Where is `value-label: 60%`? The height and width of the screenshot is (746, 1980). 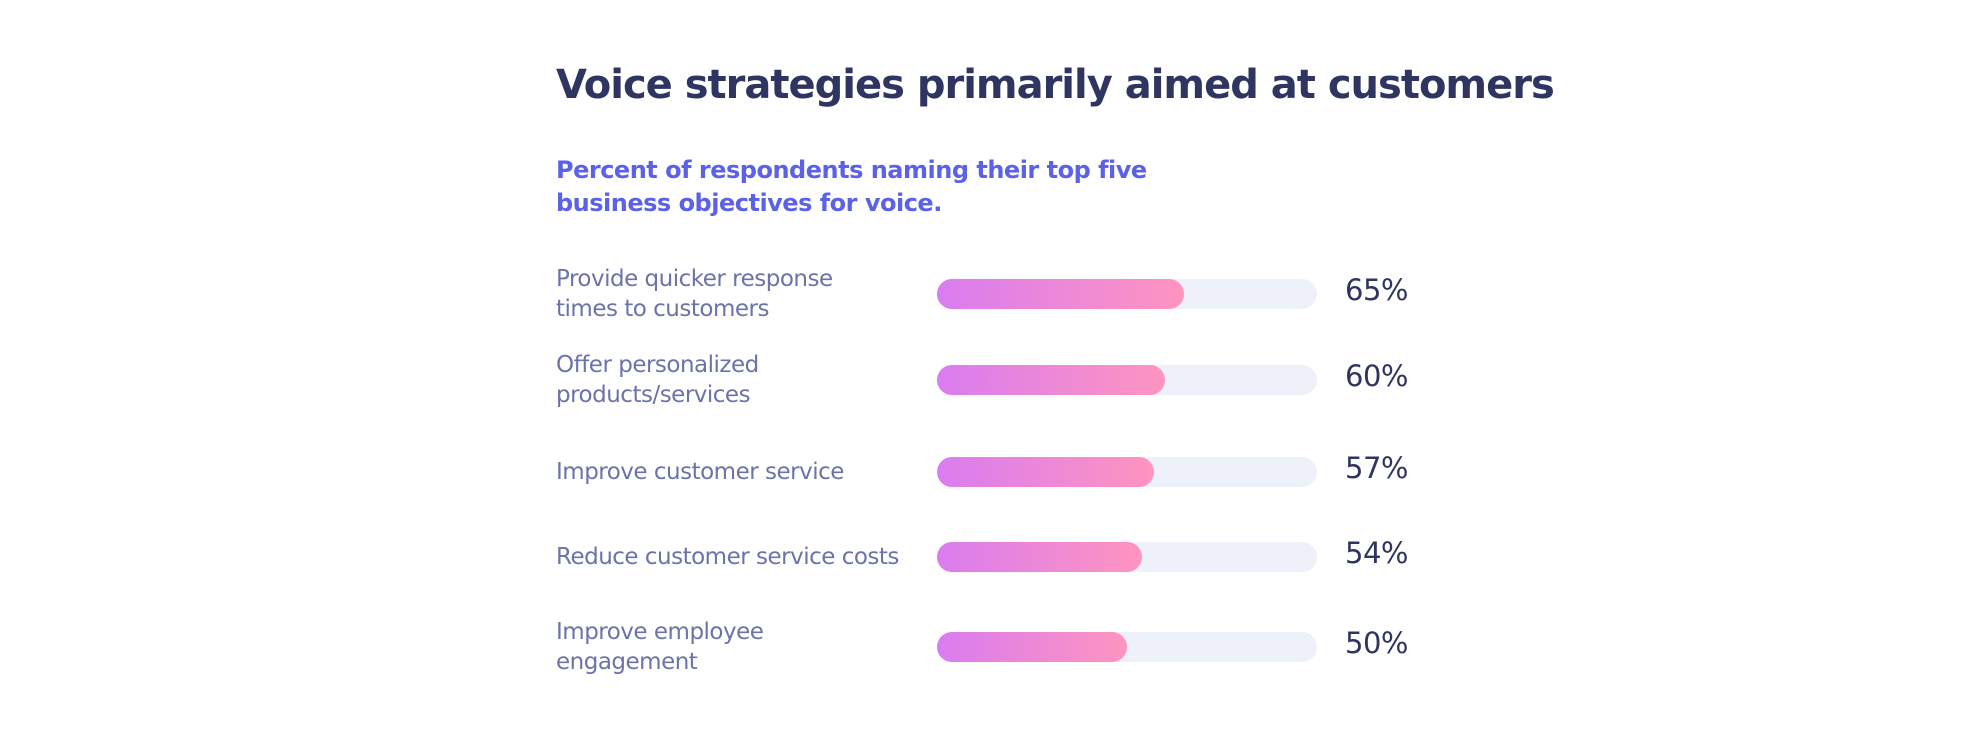 value-label: 60% is located at coordinates (1376, 376).